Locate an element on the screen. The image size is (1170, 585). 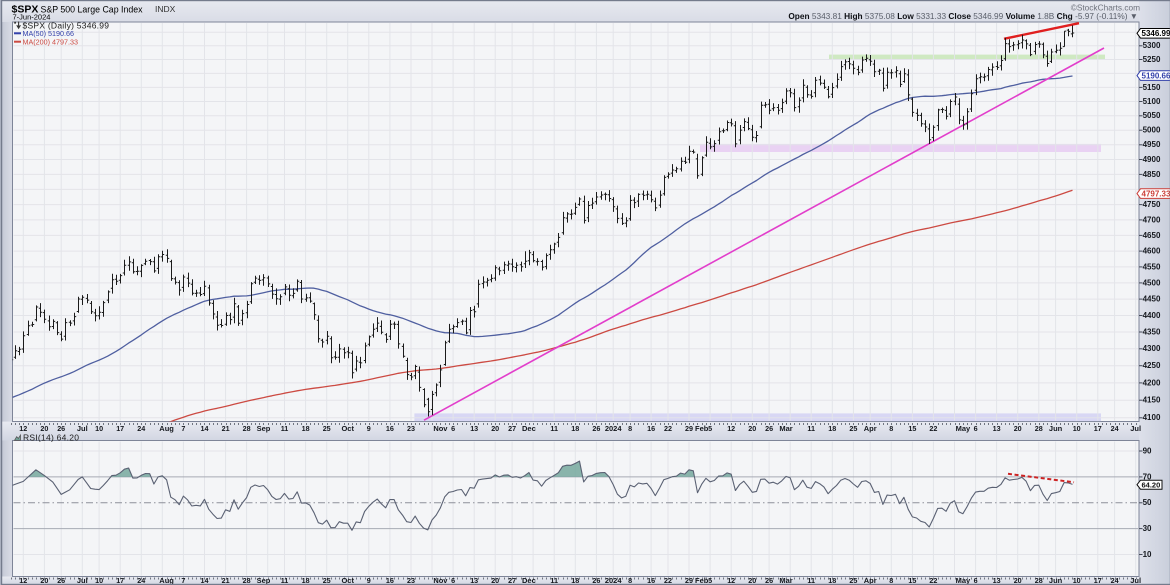
svg-text: 27 is located at coordinates (512, 428).